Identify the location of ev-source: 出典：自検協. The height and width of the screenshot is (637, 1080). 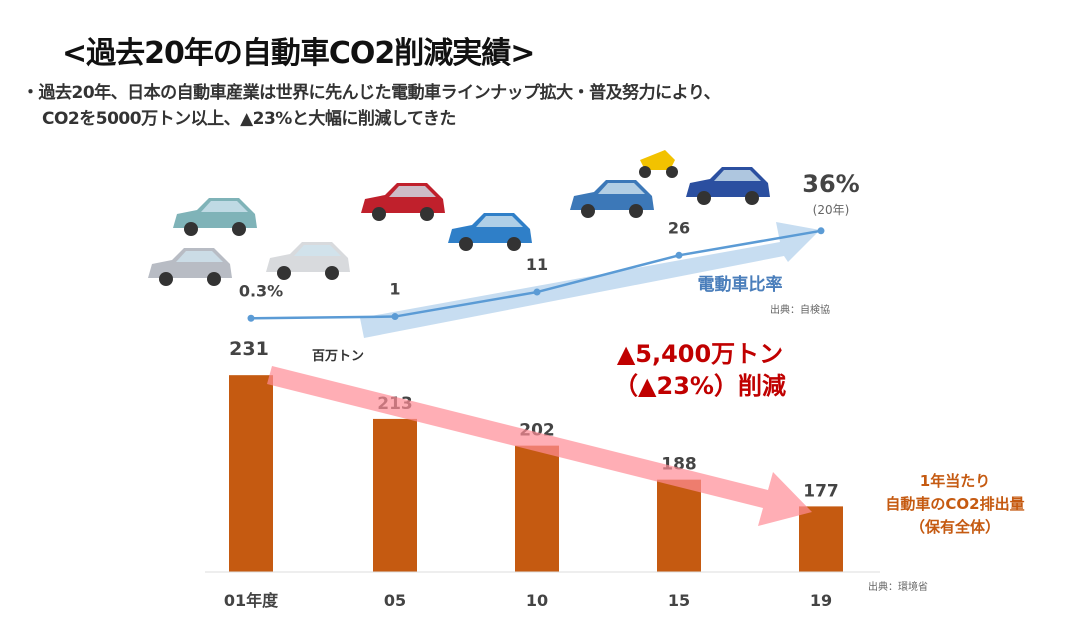
(800, 309).